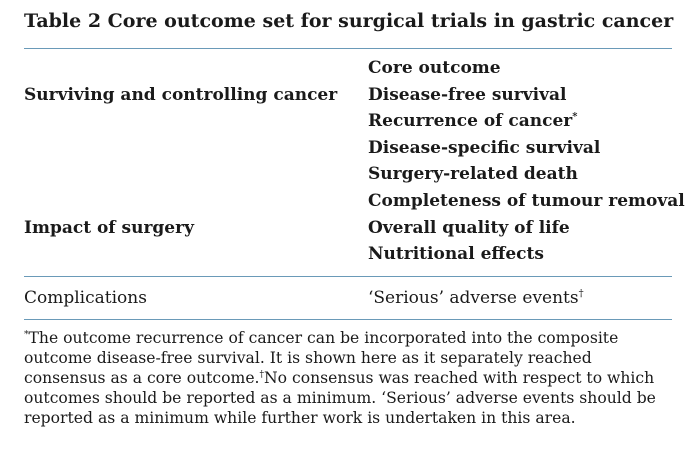 Image resolution: width=689 pixels, height=458 pixels. Describe the element at coordinates (526, 200) in the screenshot. I see `outcome-item: Completeness of tumour removal` at that location.